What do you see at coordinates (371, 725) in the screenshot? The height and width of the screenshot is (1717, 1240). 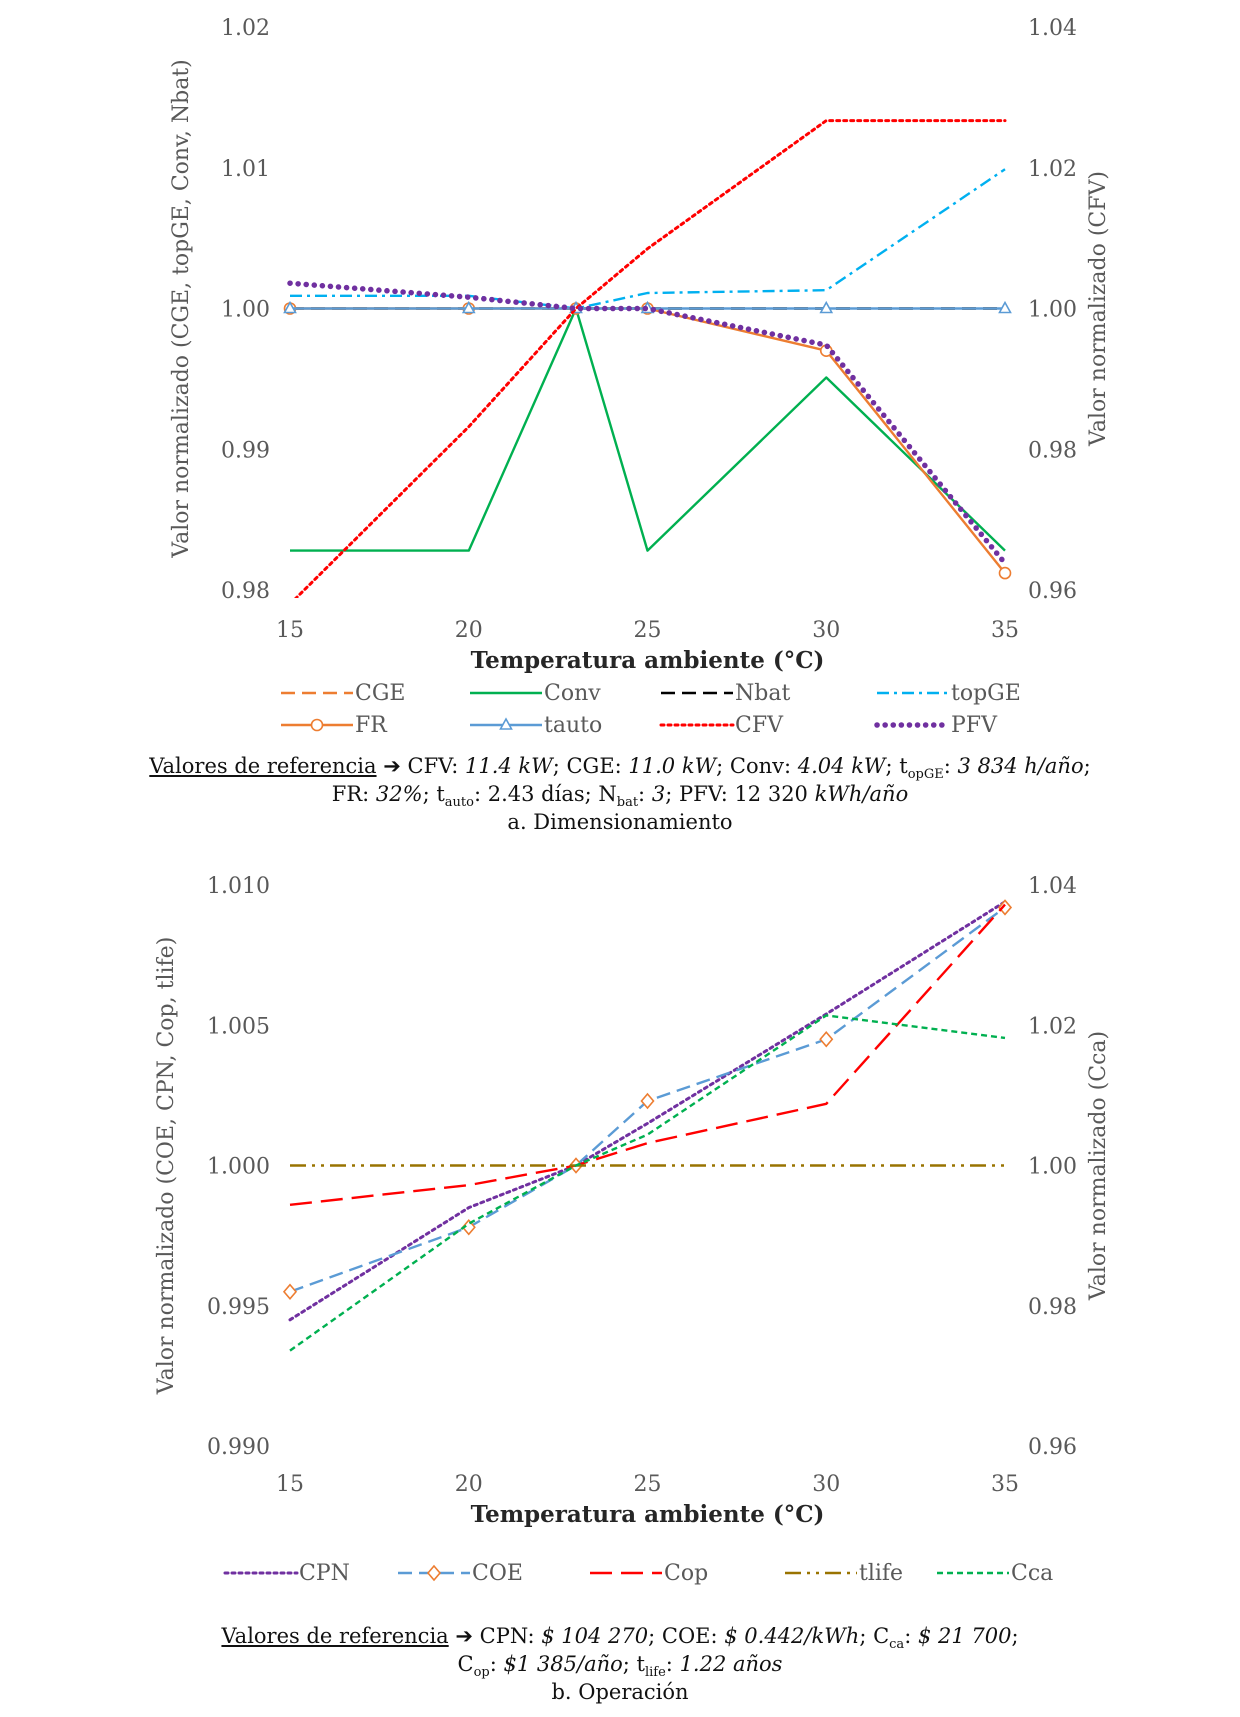 I see `legend-label-fr: FR` at bounding box center [371, 725].